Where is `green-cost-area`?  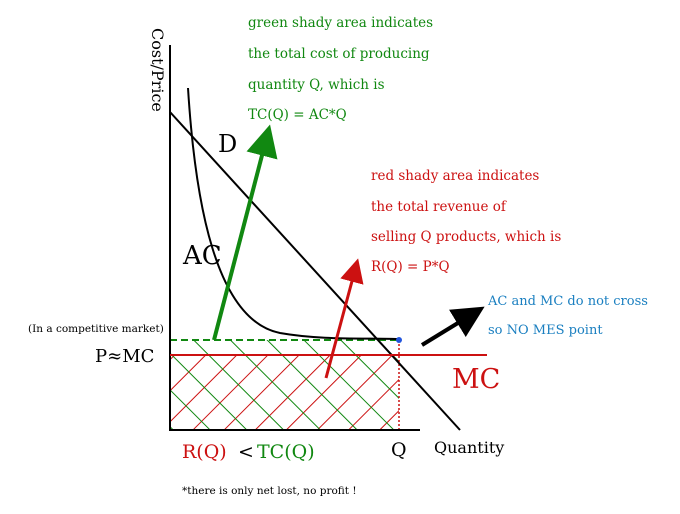 green-cost-area is located at coordinates (284, 385).